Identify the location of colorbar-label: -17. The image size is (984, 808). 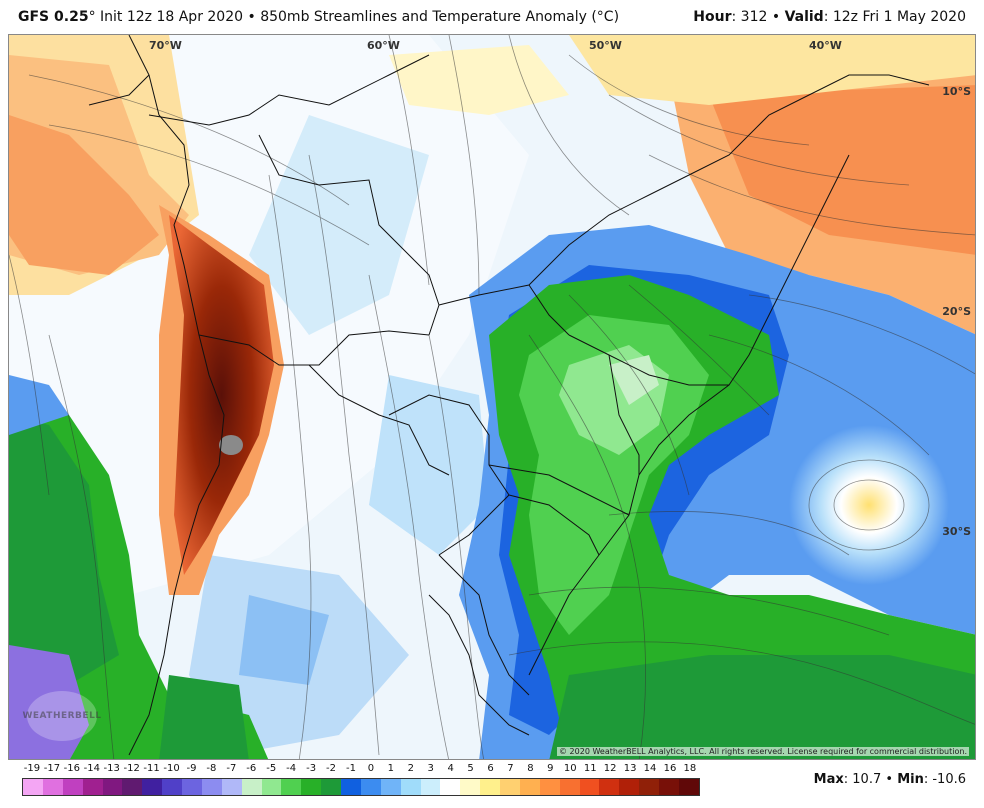
(52, 768).